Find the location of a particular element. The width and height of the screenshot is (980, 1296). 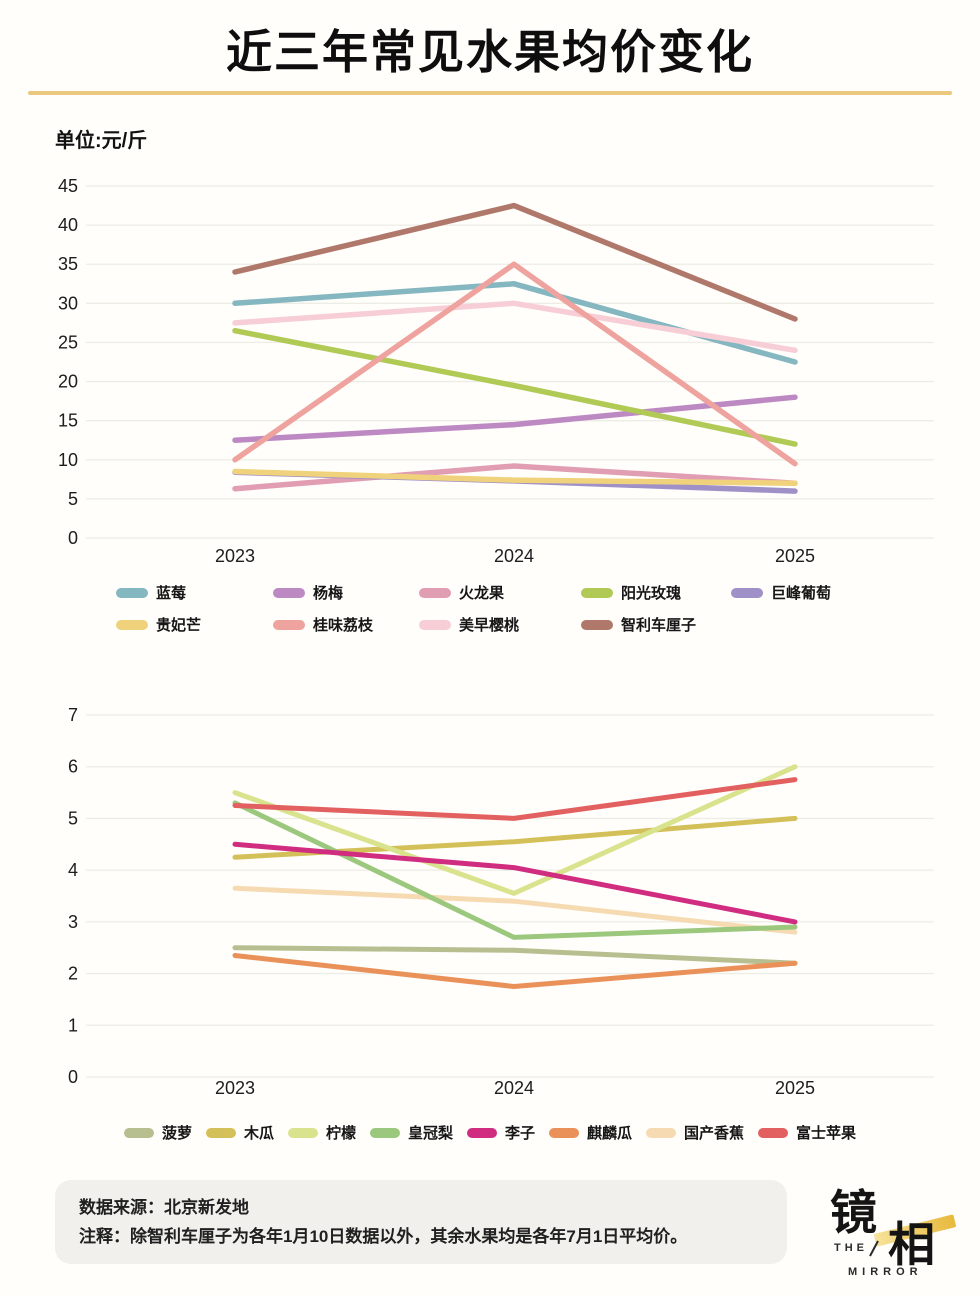

legend-label: 贵妃芒 is located at coordinates (179, 625).